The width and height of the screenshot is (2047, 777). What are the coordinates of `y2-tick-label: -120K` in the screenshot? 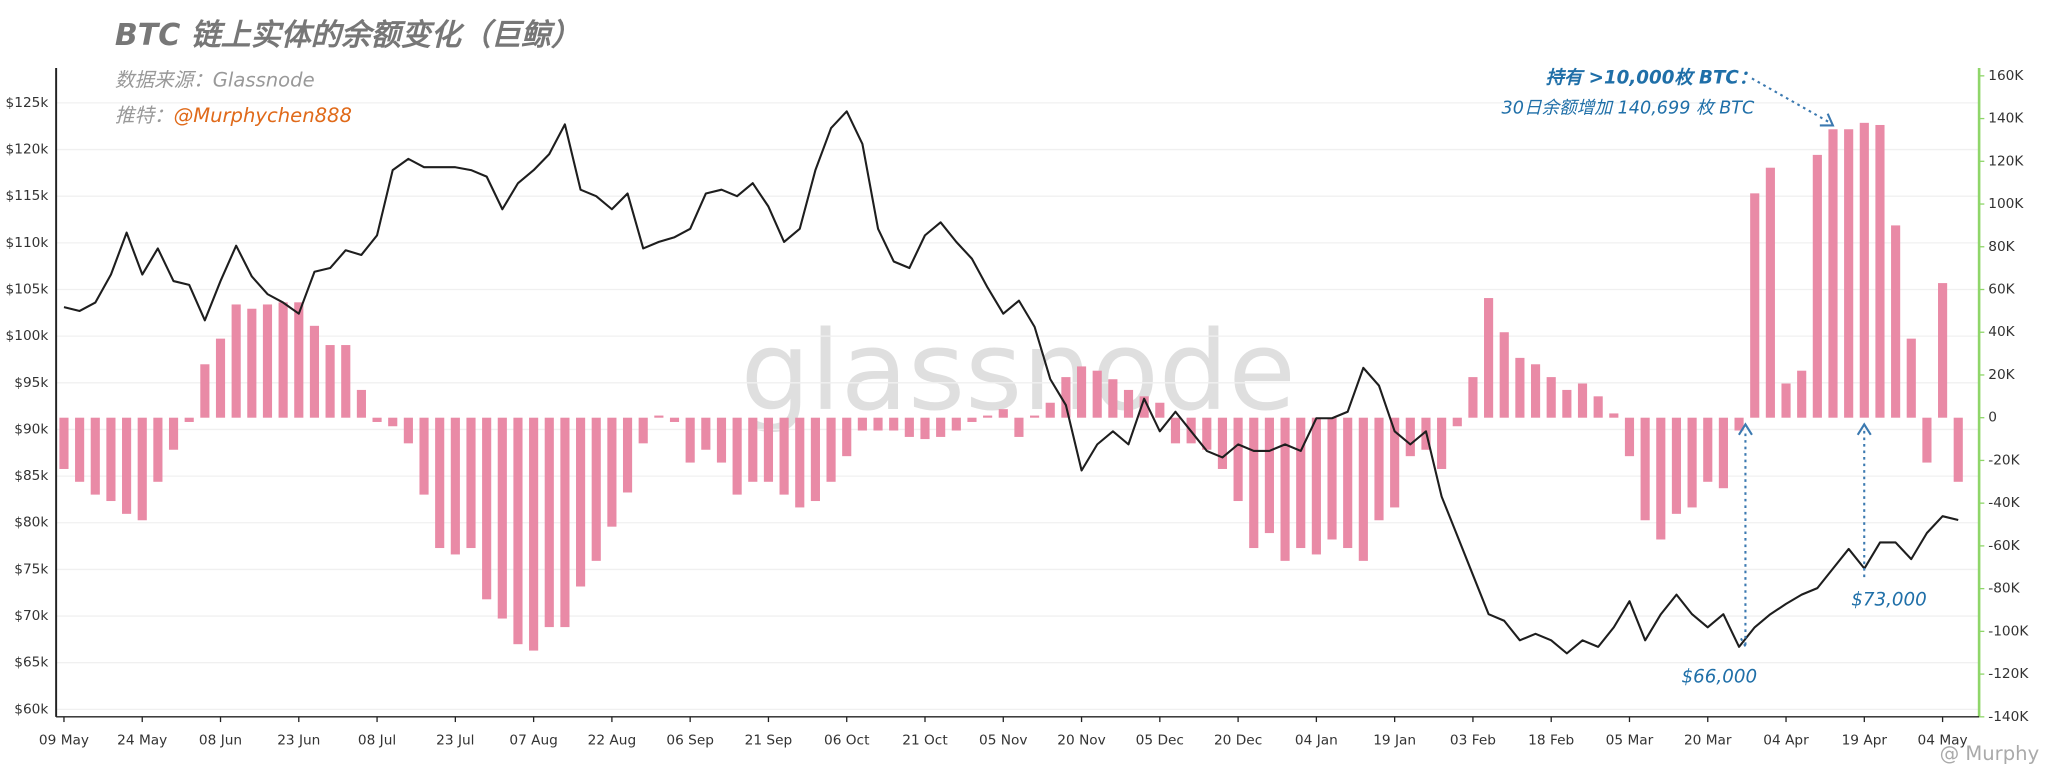 It's located at (2008, 674).